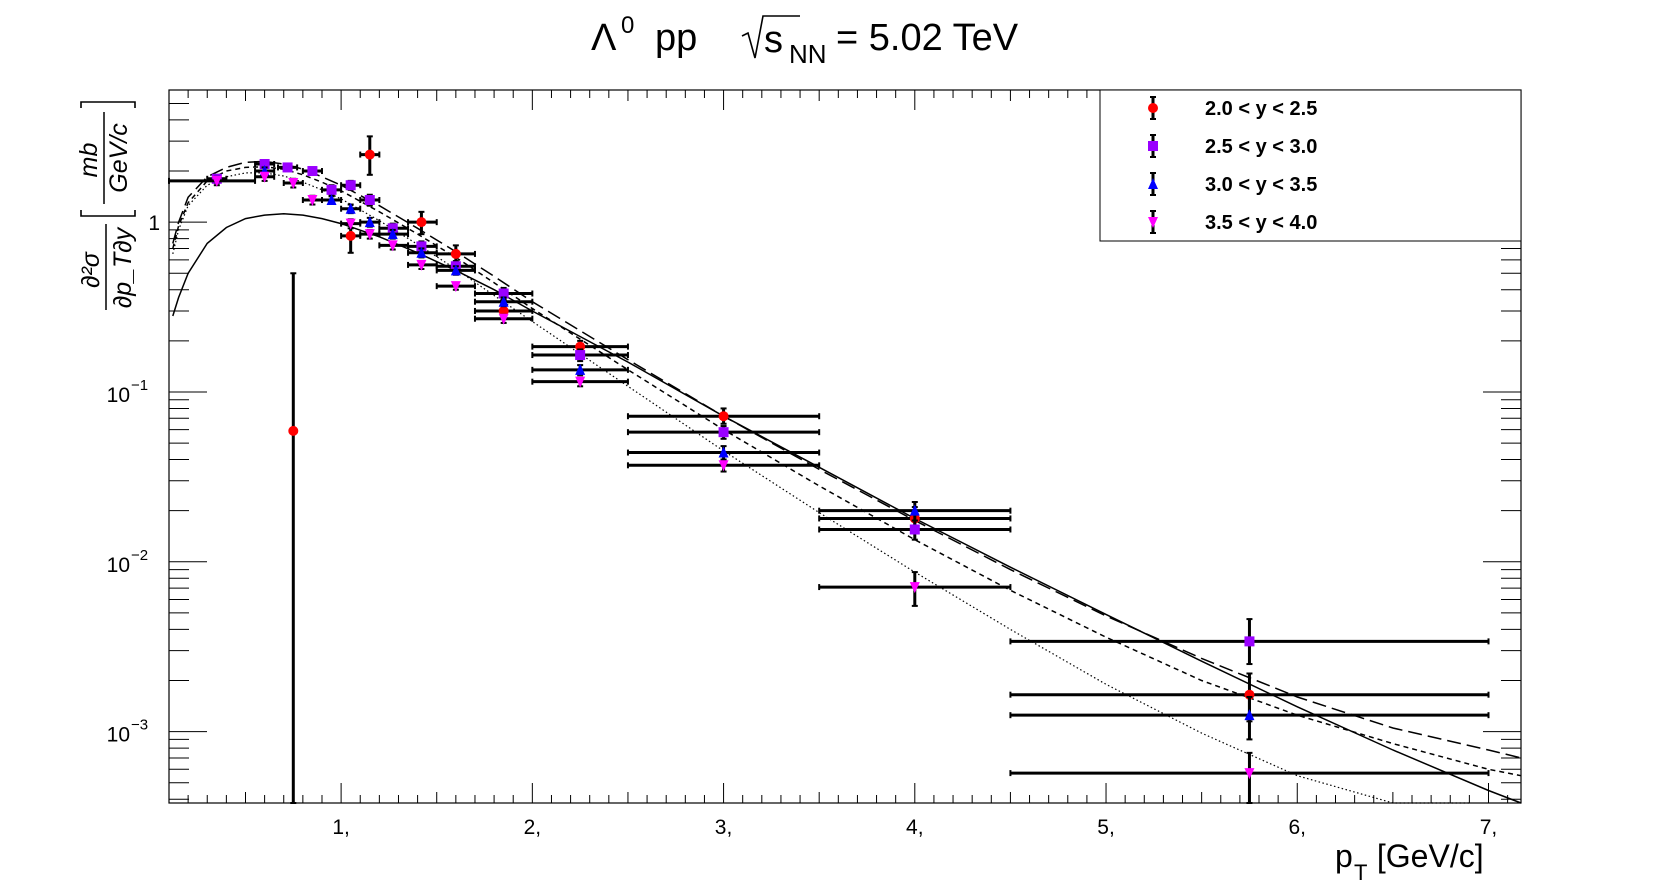 The height and width of the screenshot is (885, 1671). Describe the element at coordinates (1106, 827) in the screenshot. I see `x-tick-label: 5,` at that location.